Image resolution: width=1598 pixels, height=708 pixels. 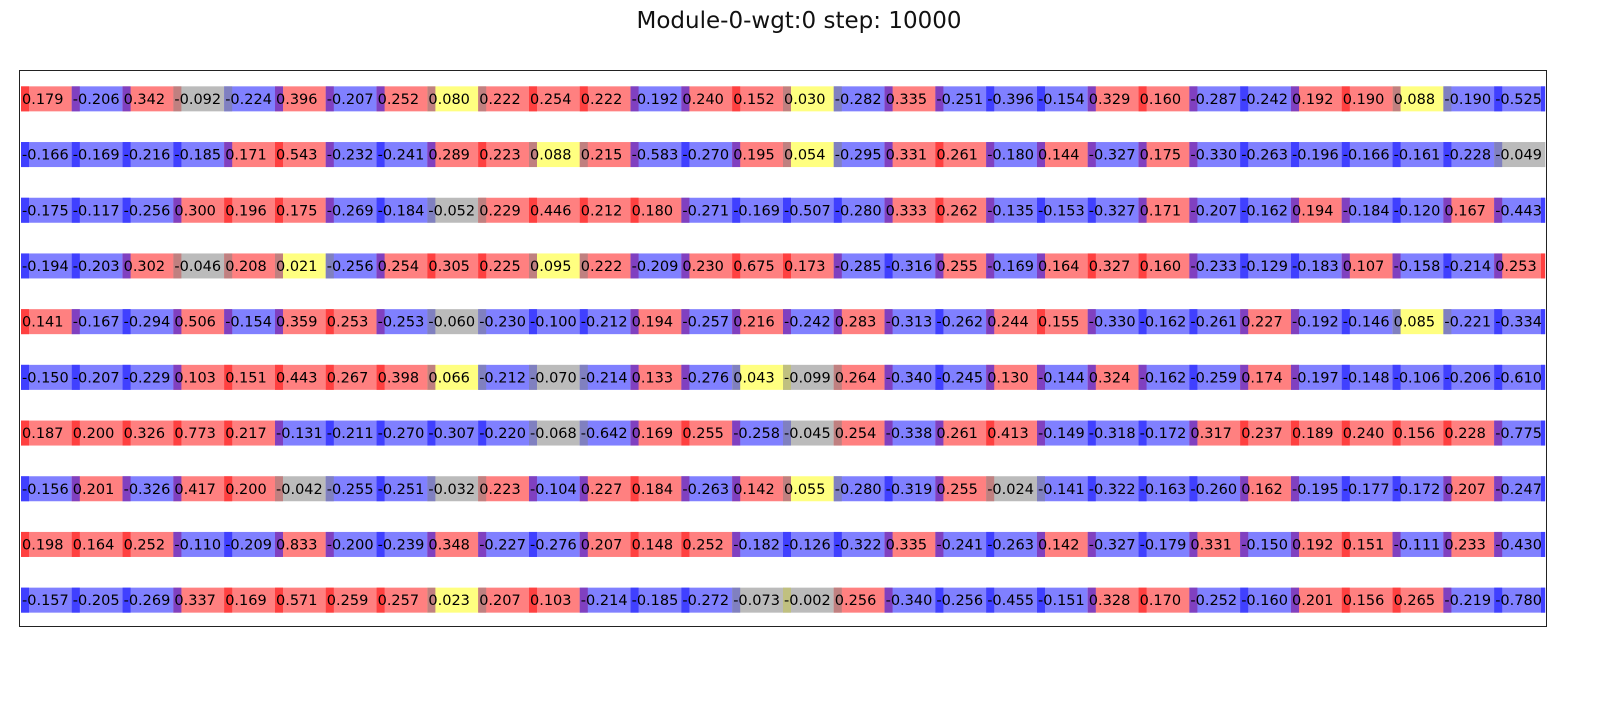 I want to click on cell-value-label: -0.182, so click(x=756, y=545).